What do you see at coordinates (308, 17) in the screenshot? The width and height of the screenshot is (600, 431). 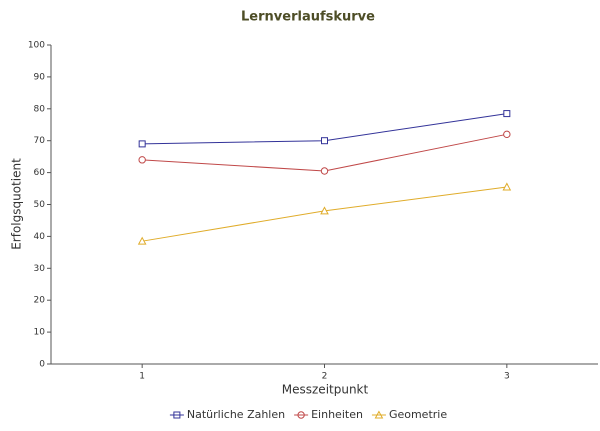 I see `chart-title: Lernverlaufskurve` at bounding box center [308, 17].